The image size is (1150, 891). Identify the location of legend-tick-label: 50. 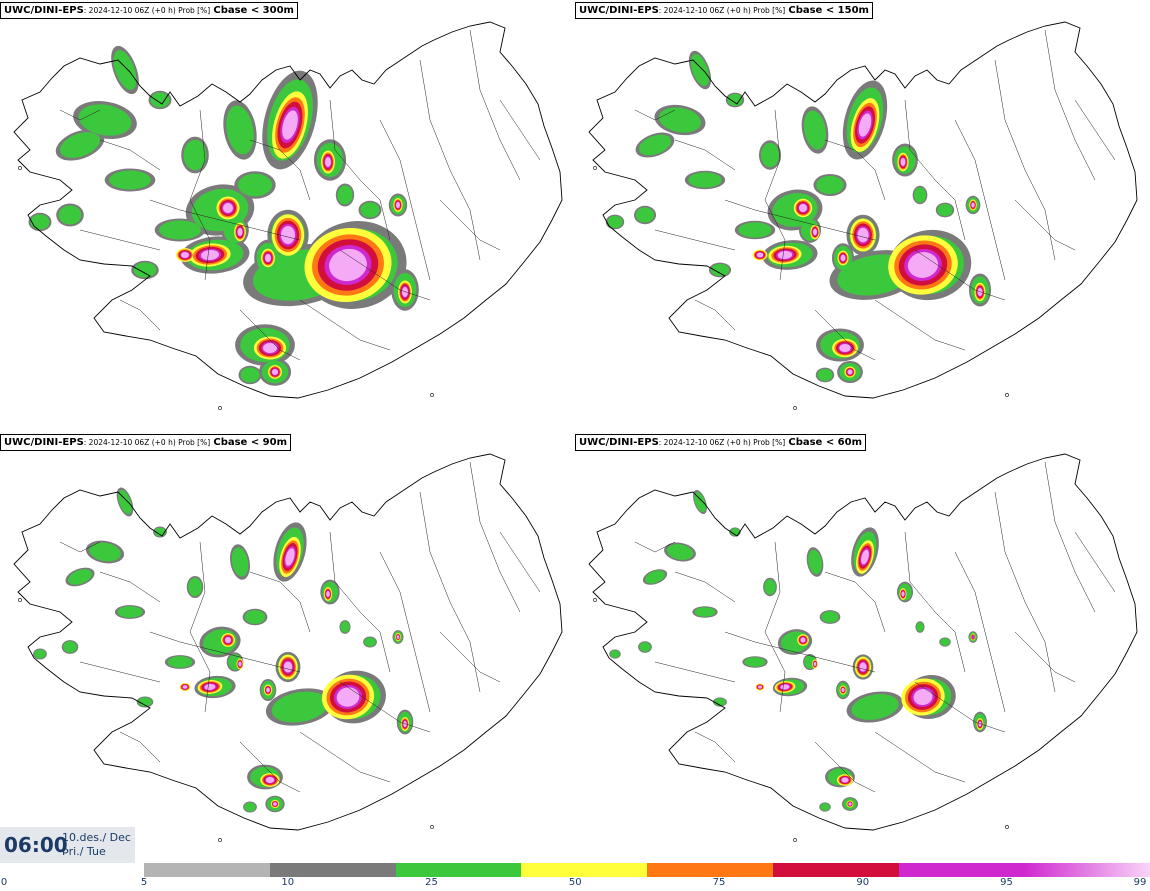
(575, 882).